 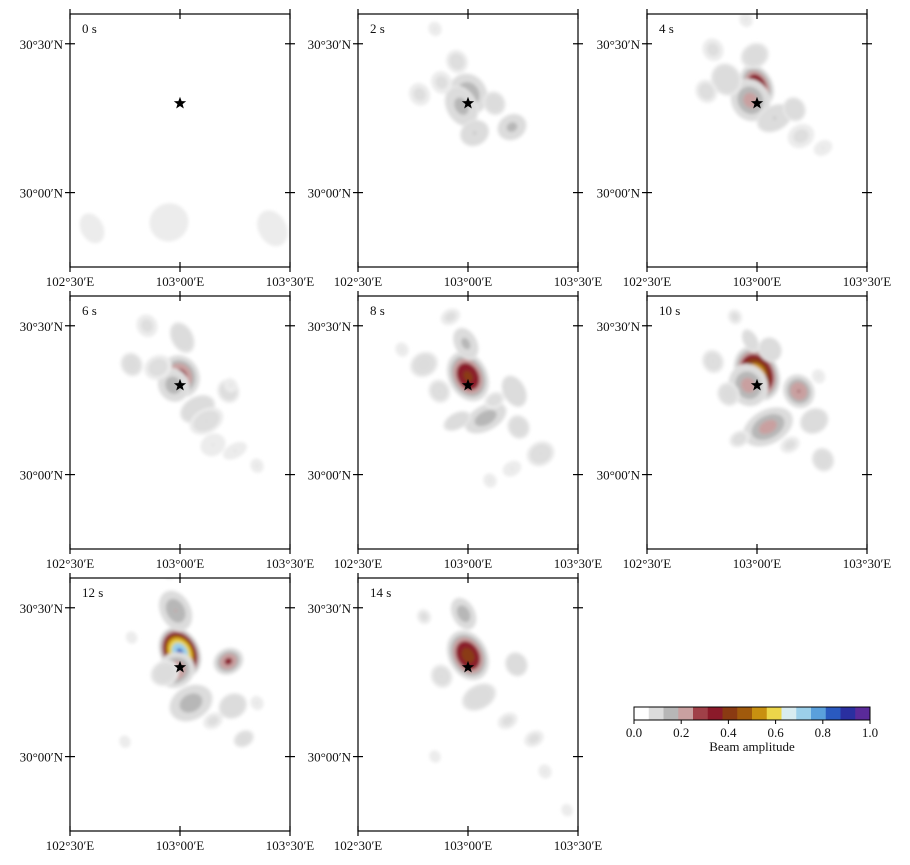 I want to click on colorbar-tick-label: 1.0, so click(x=870, y=732).